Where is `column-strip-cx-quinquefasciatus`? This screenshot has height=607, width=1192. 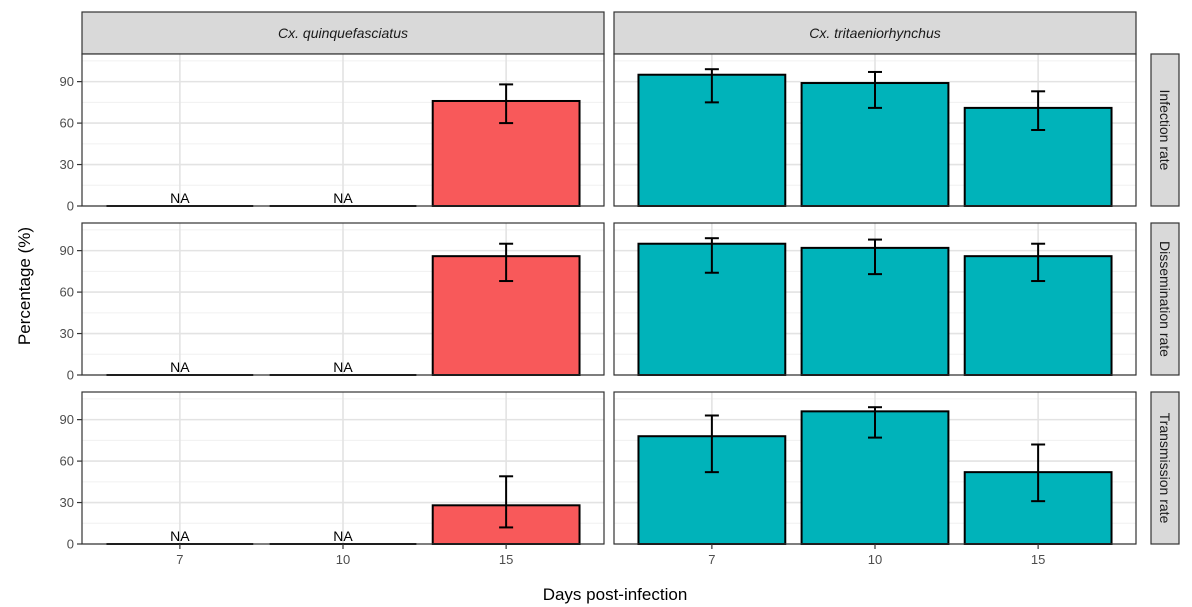
column-strip-cx-quinquefasciatus is located at coordinates (343, 33).